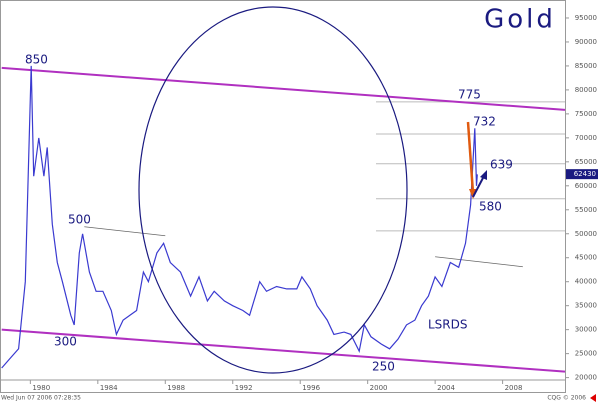 This screenshot has height=403, width=599. What do you see at coordinates (520, 20) in the screenshot?
I see `chart-title: Gold` at bounding box center [520, 20].